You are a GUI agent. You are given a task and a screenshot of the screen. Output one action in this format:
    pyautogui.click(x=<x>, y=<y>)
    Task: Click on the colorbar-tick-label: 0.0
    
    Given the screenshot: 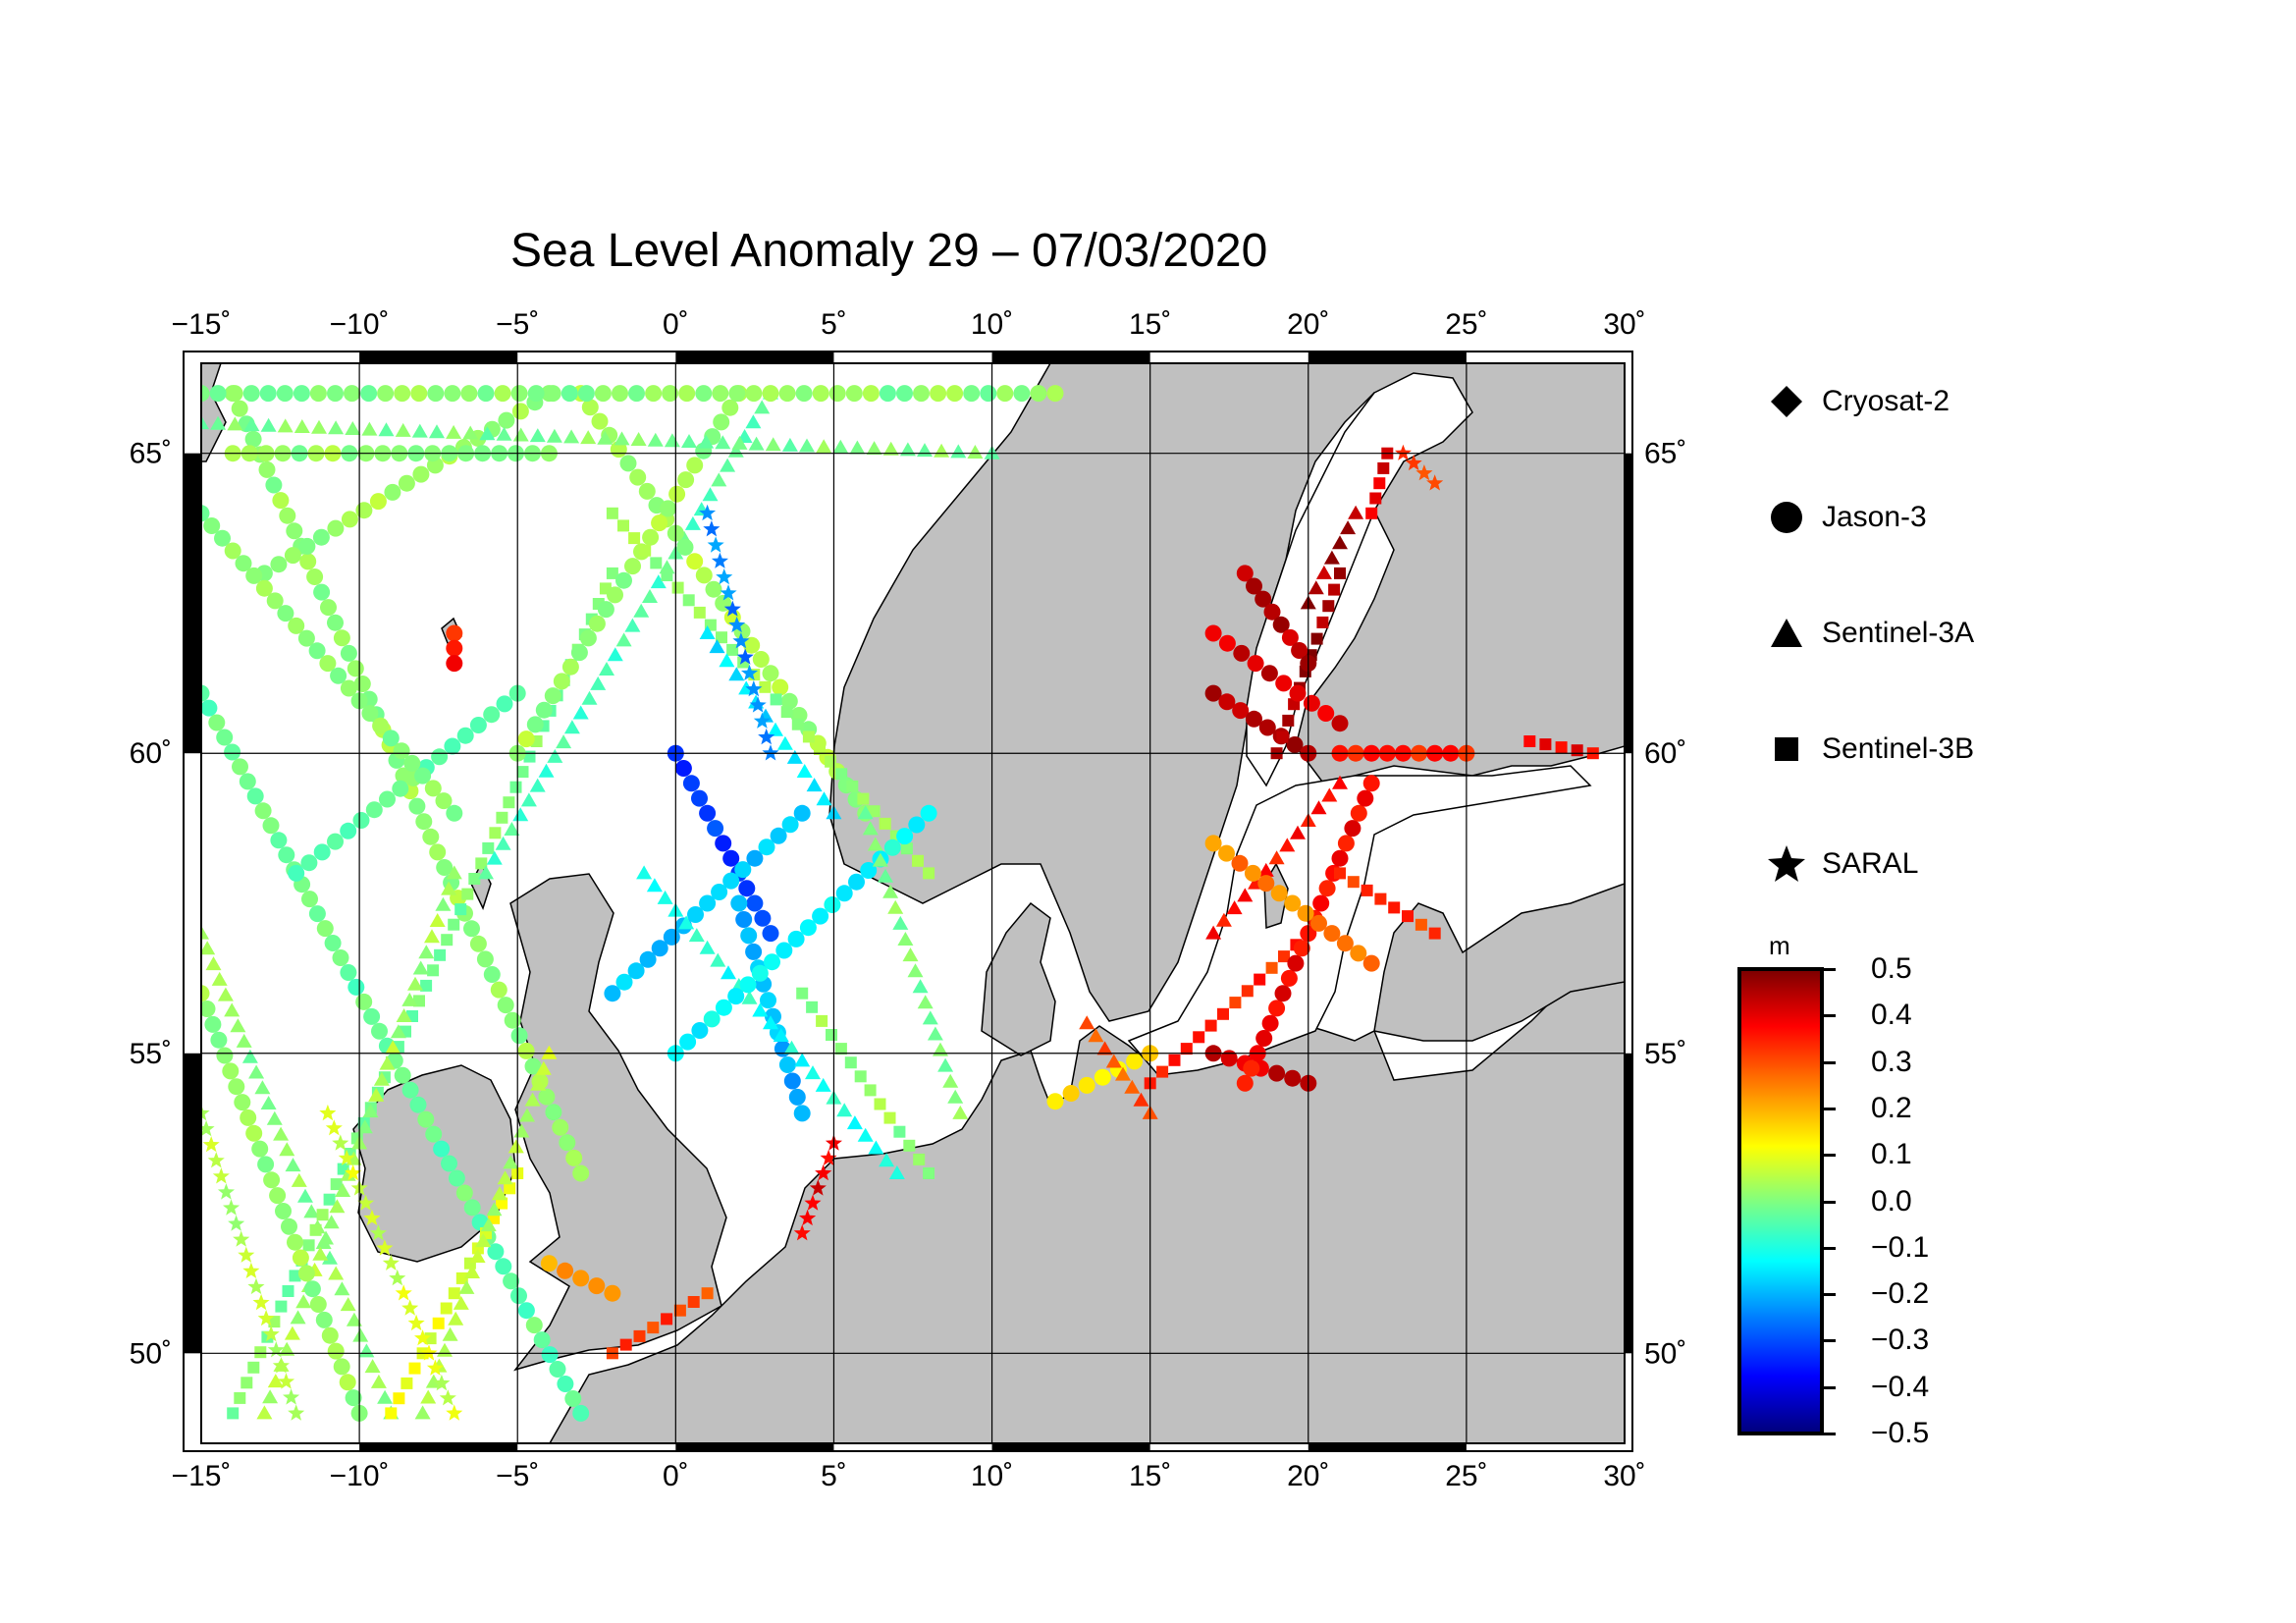 What is the action you would take?
    pyautogui.click(x=1891, y=1200)
    